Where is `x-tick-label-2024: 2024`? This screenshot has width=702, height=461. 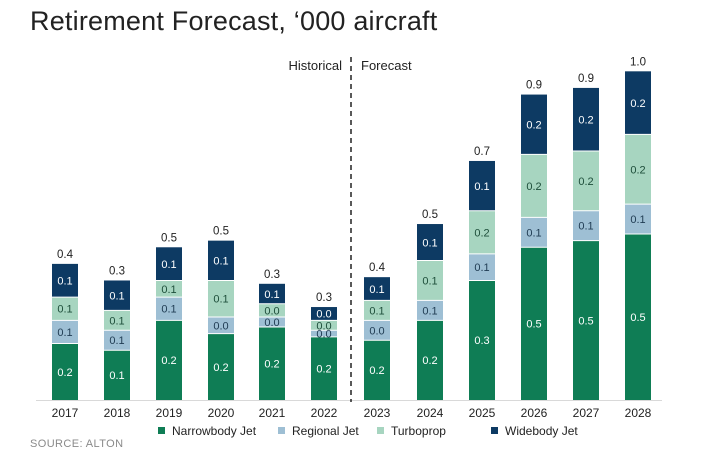
x-tick-label-2024: 2024 is located at coordinates (430, 413).